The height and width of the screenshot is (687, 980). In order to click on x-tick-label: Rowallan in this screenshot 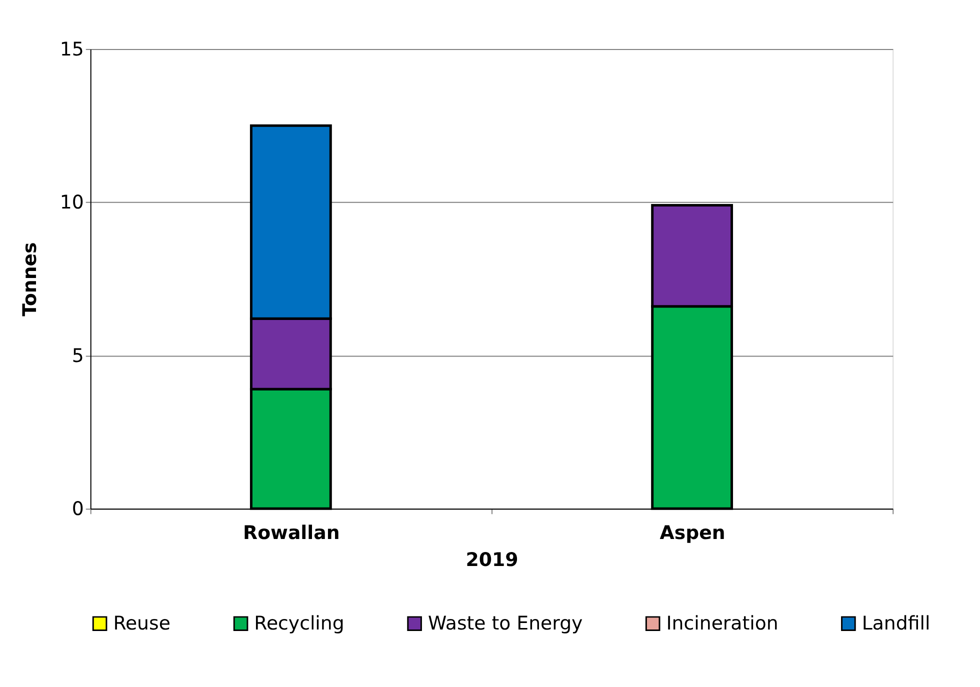, I will do `click(291, 533)`.